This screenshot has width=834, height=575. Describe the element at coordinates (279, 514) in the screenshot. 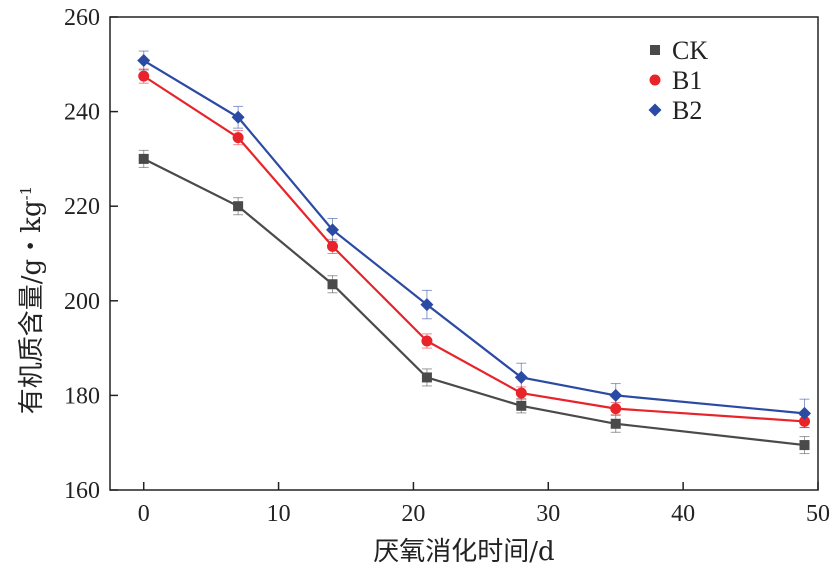

I see `x-tick-label: 10` at that location.